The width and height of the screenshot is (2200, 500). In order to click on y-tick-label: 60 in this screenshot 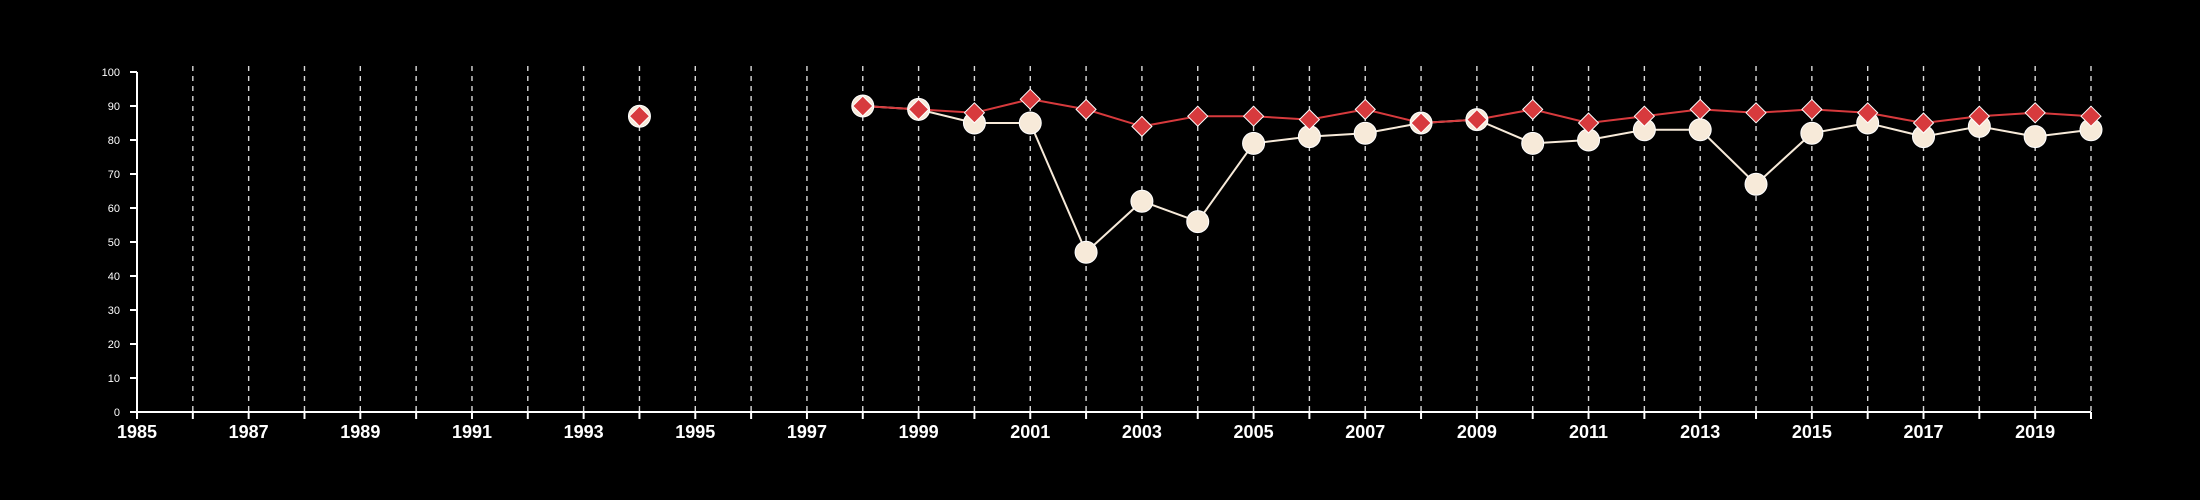, I will do `click(114, 209)`.